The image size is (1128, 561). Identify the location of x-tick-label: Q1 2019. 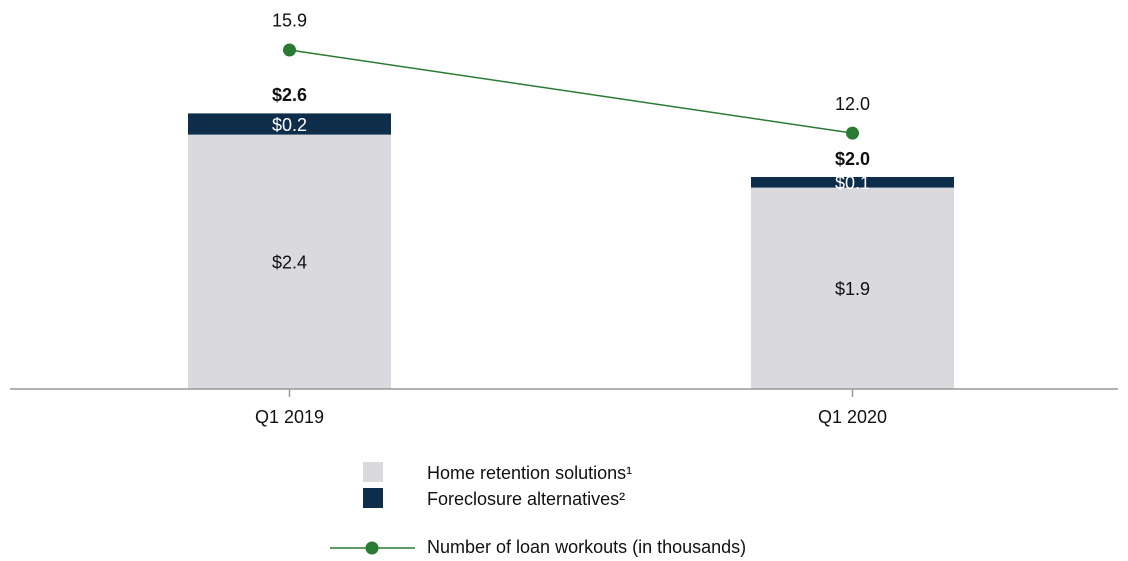
(289, 417).